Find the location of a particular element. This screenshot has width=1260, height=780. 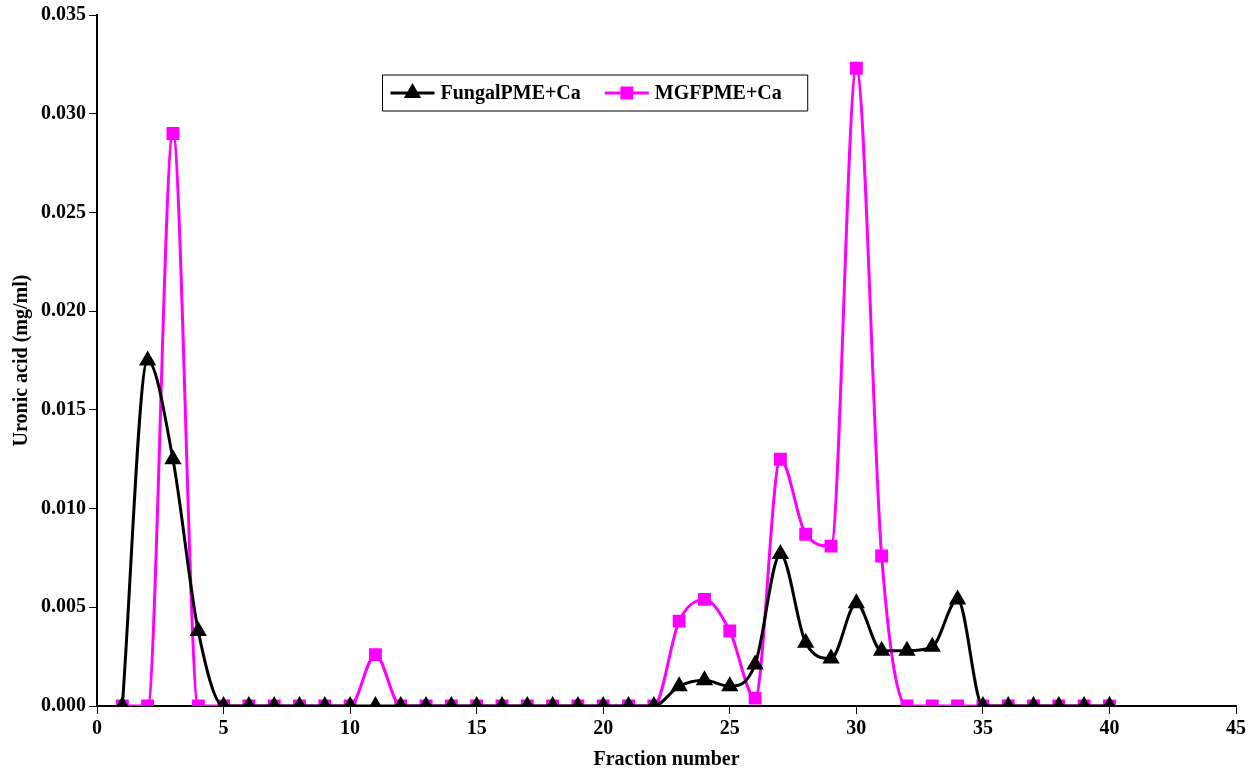

y-tick-label: 0.005 is located at coordinates (63, 605).